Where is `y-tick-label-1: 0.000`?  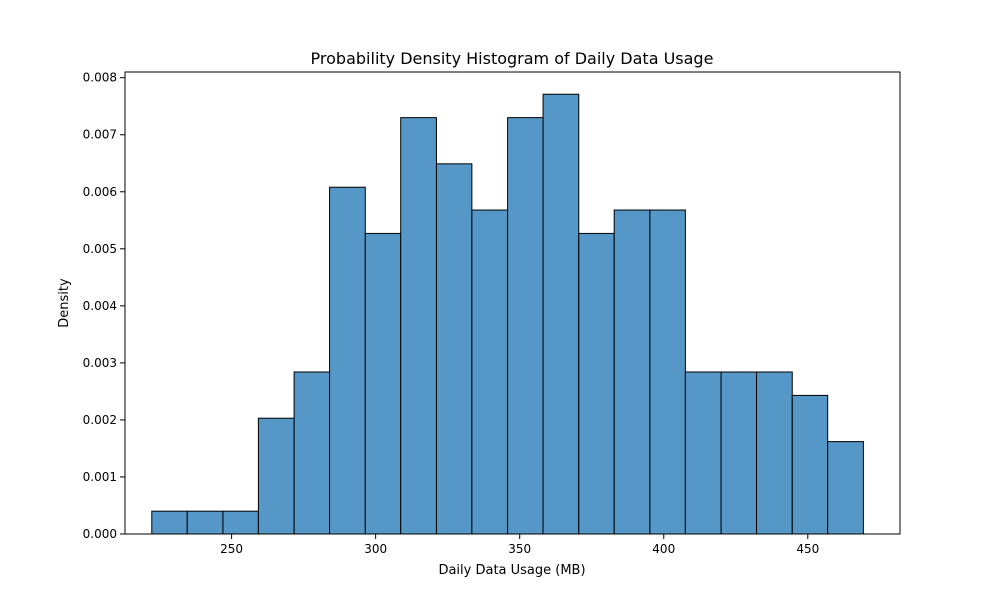 y-tick-label-1: 0.000 is located at coordinates (100, 534).